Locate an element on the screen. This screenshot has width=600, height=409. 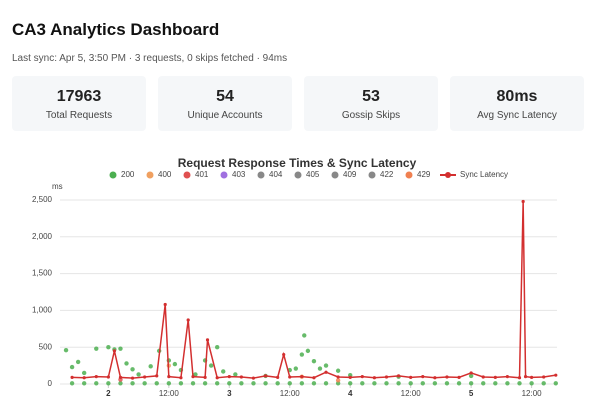
y-tick-label: 1,500 is located at coordinates (42, 273).